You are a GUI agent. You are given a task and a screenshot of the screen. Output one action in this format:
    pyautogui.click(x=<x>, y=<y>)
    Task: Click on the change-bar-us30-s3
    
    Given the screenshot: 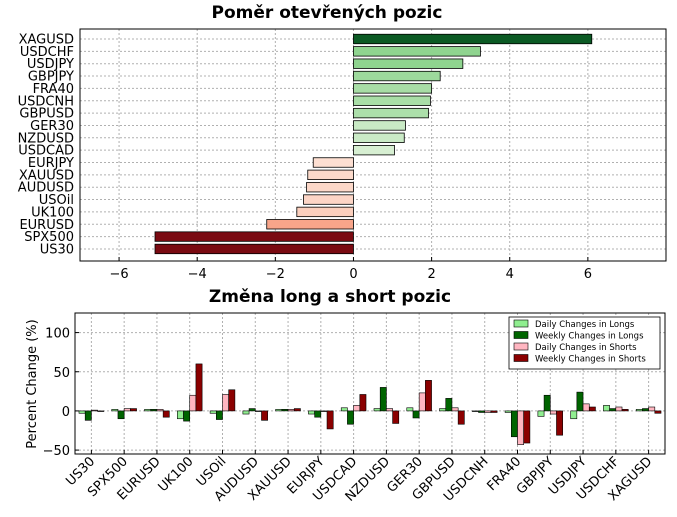 What is the action you would take?
    pyautogui.click(x=101, y=411)
    